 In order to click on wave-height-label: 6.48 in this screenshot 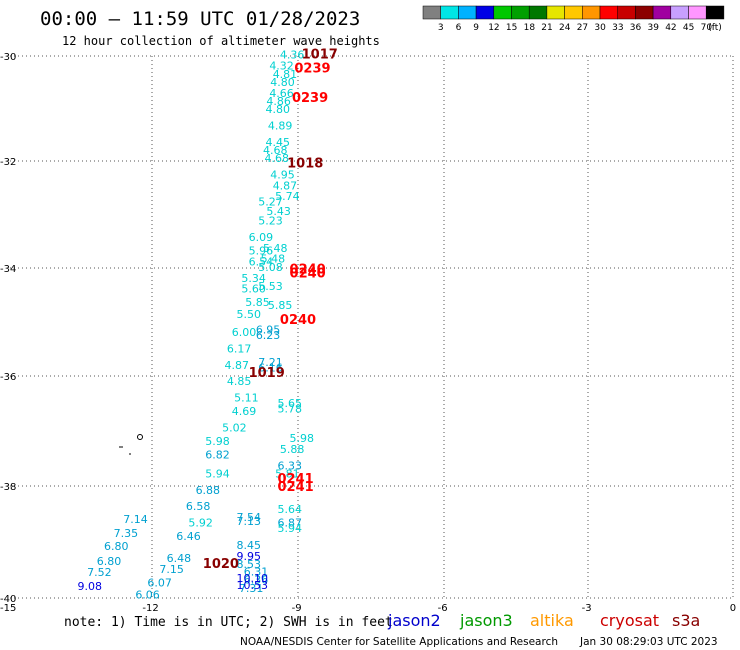, I will do `click(179, 558)`.